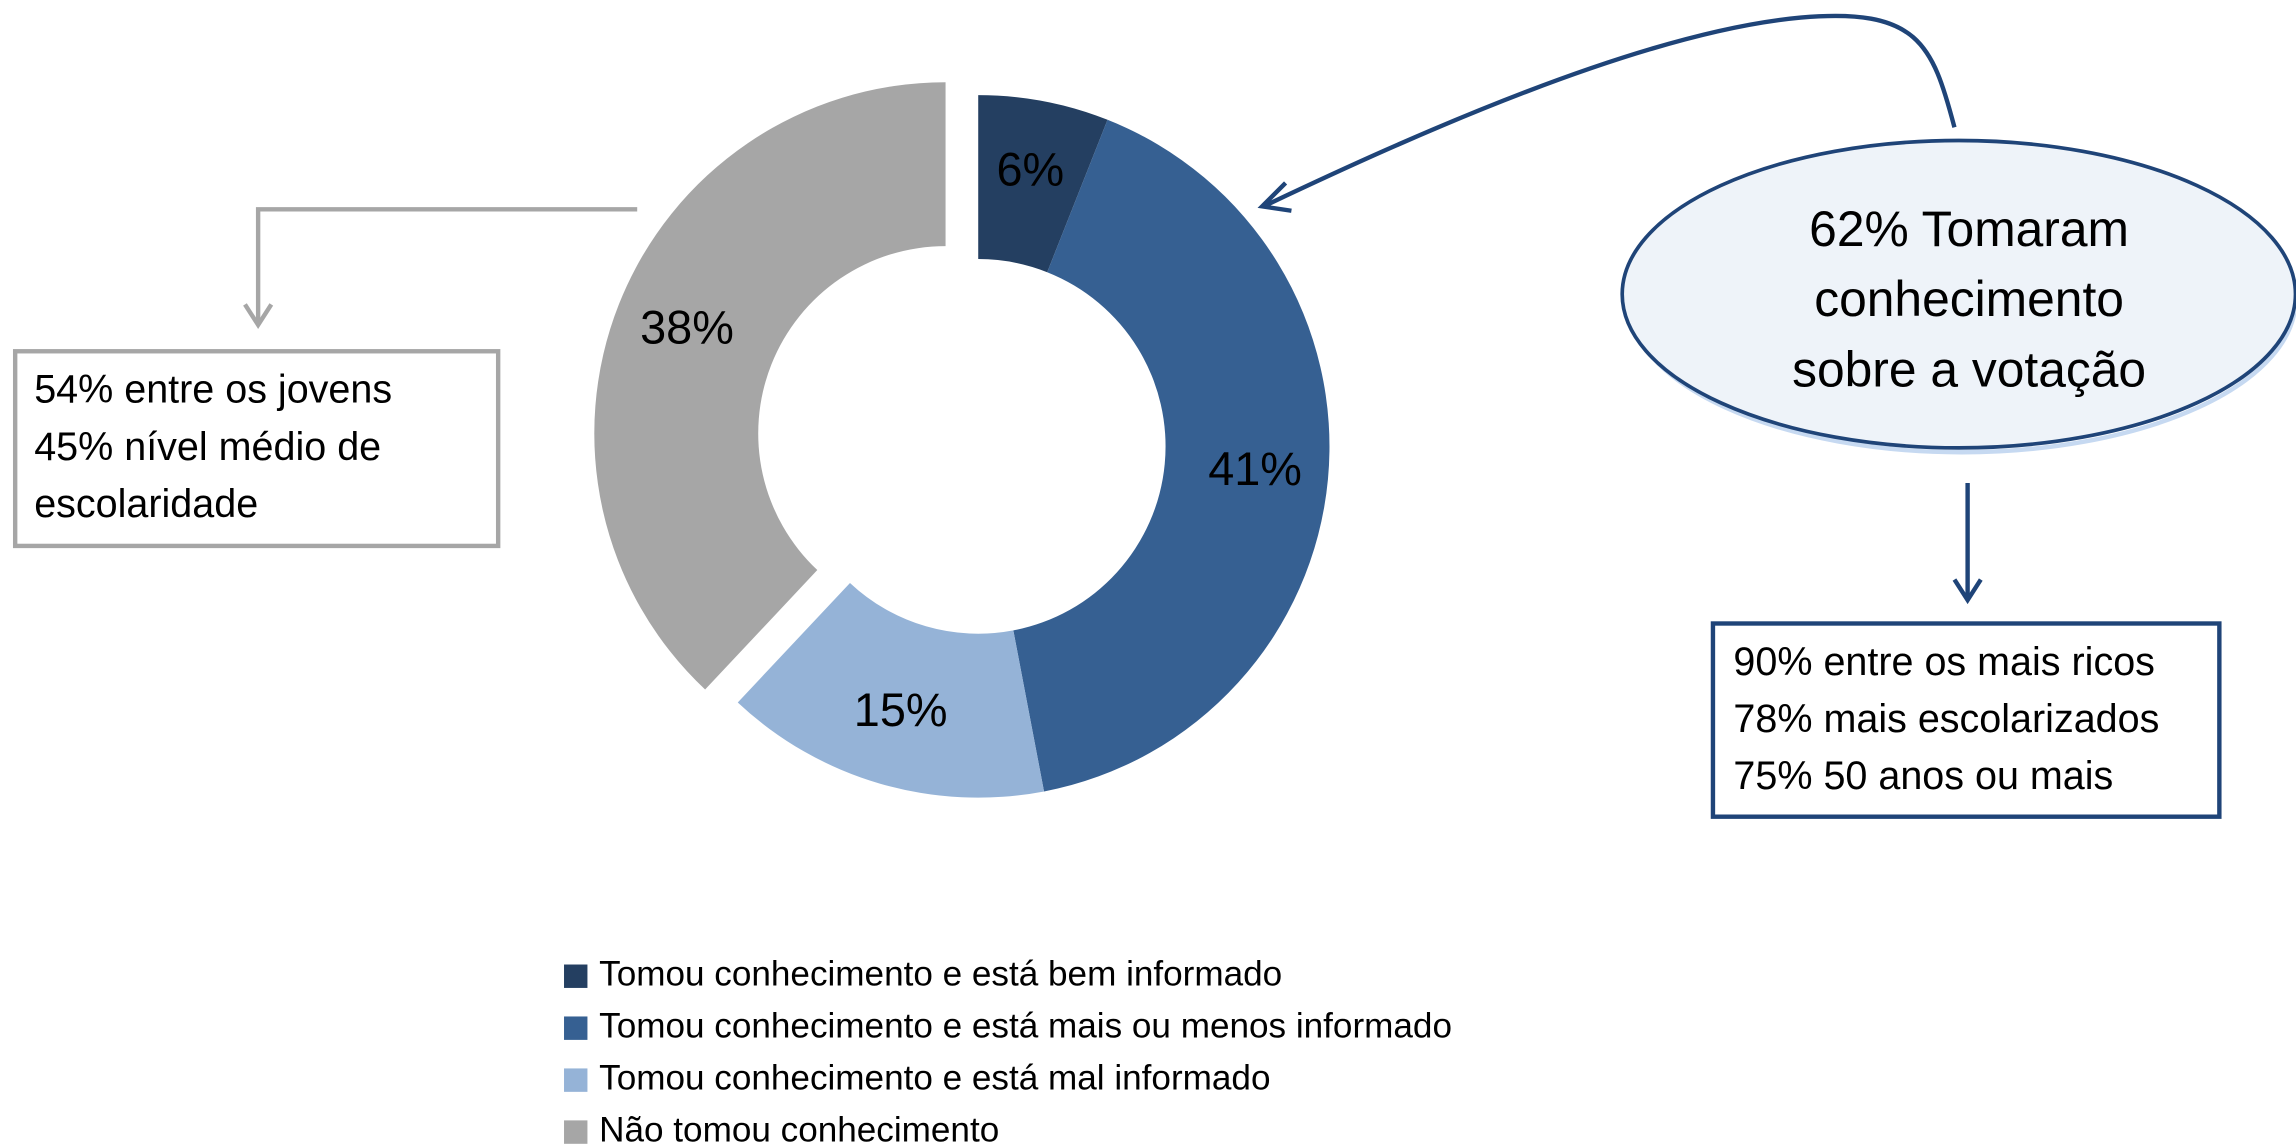 This screenshot has width=2296, height=1146. I want to click on ellipse, so click(1958, 294).